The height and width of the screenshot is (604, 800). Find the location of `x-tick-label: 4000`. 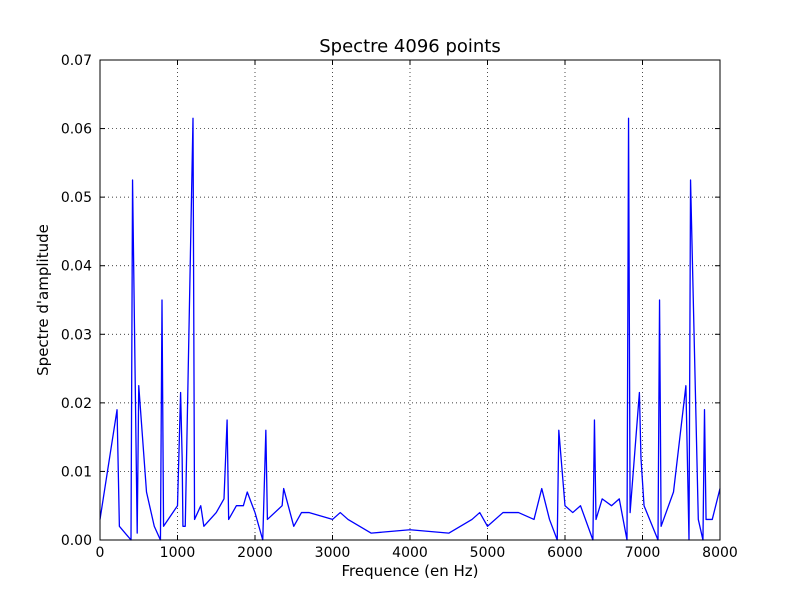

x-tick-label: 4000 is located at coordinates (410, 553).